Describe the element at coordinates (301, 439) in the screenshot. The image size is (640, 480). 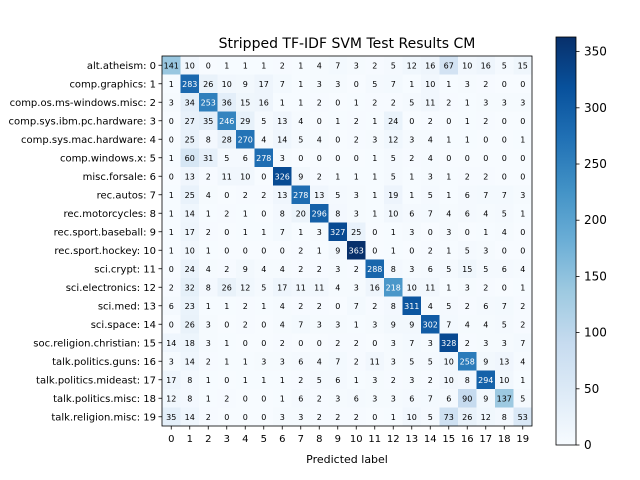
I see `x-tick-label-7: 7` at that location.